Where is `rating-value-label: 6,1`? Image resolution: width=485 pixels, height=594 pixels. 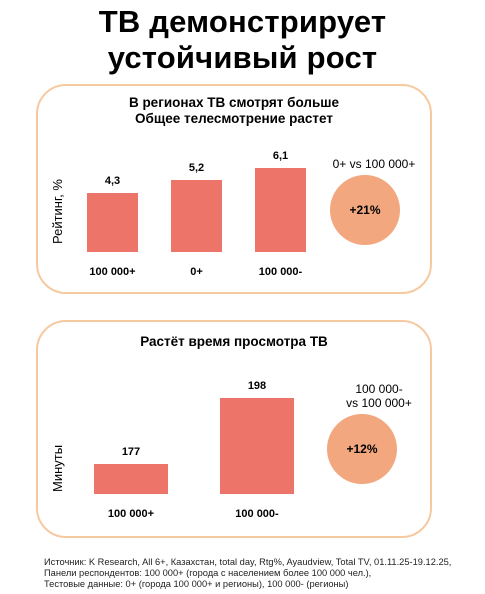
rating-value-label: 6,1 is located at coordinates (280, 156).